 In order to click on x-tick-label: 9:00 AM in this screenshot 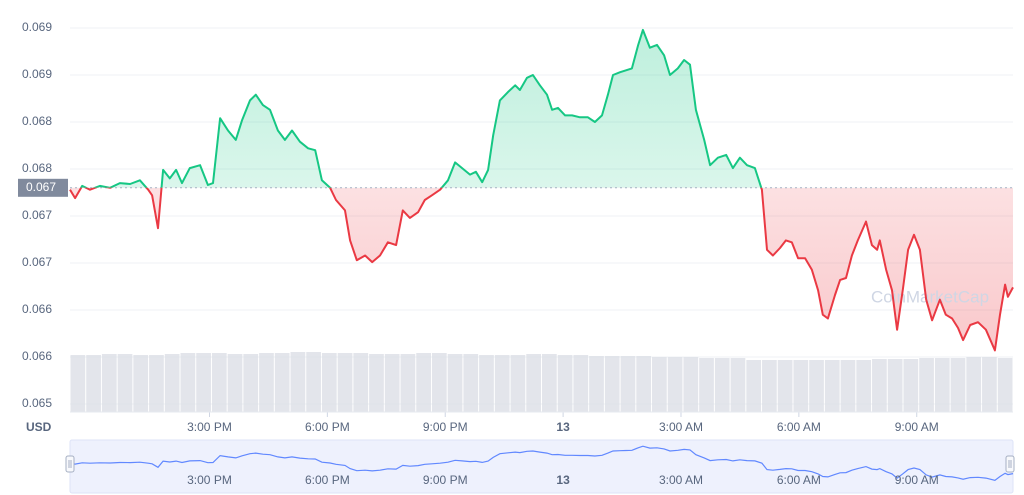, I will do `click(917, 427)`.